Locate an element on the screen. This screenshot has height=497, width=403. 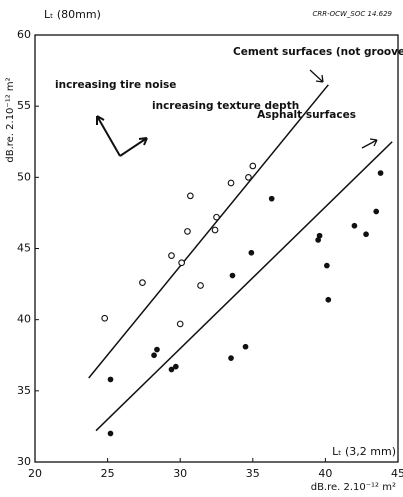
x-tick-label: 30 is located at coordinates (180, 473).